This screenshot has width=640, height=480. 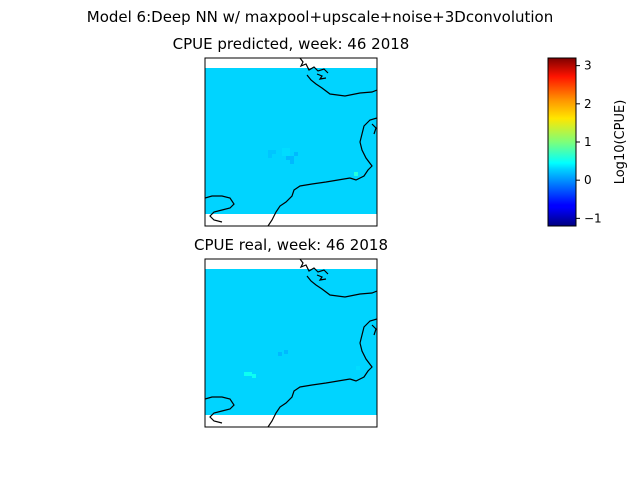 I want to click on panel-real-map, so click(x=291, y=343).